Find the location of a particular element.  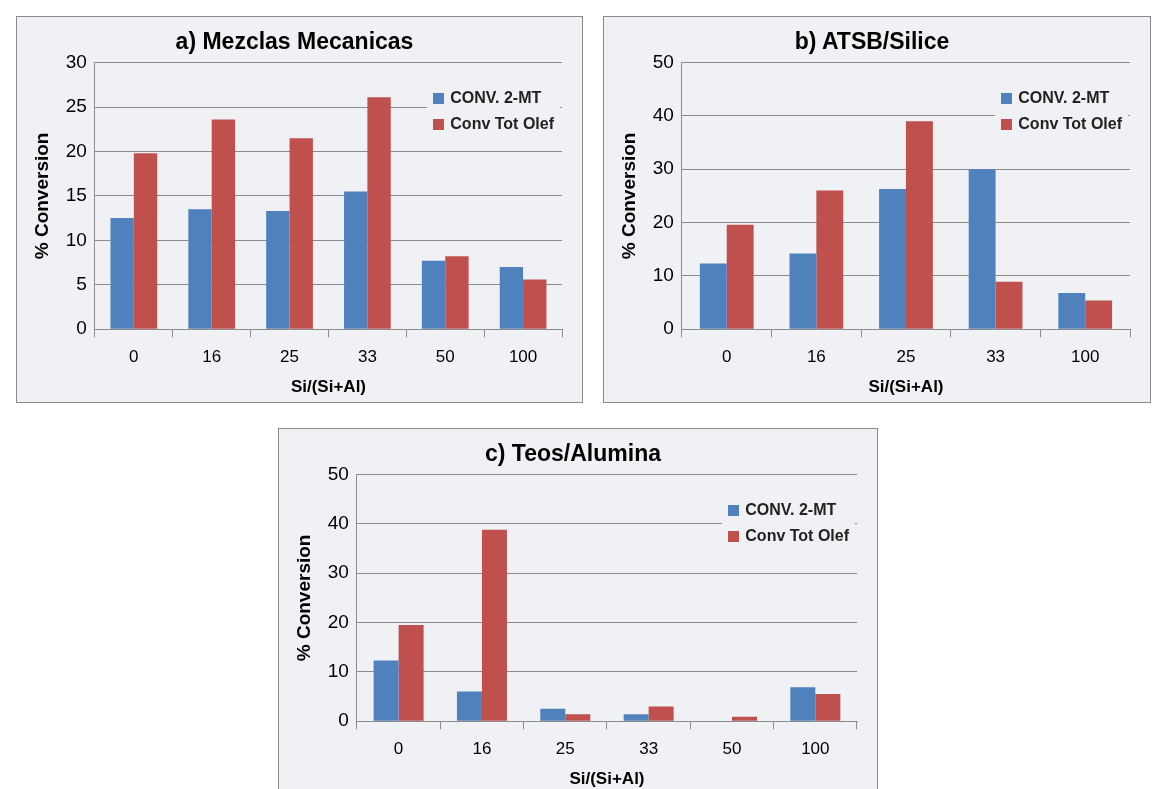

chart-title: c) Teos/Alumina is located at coordinates (573, 453).